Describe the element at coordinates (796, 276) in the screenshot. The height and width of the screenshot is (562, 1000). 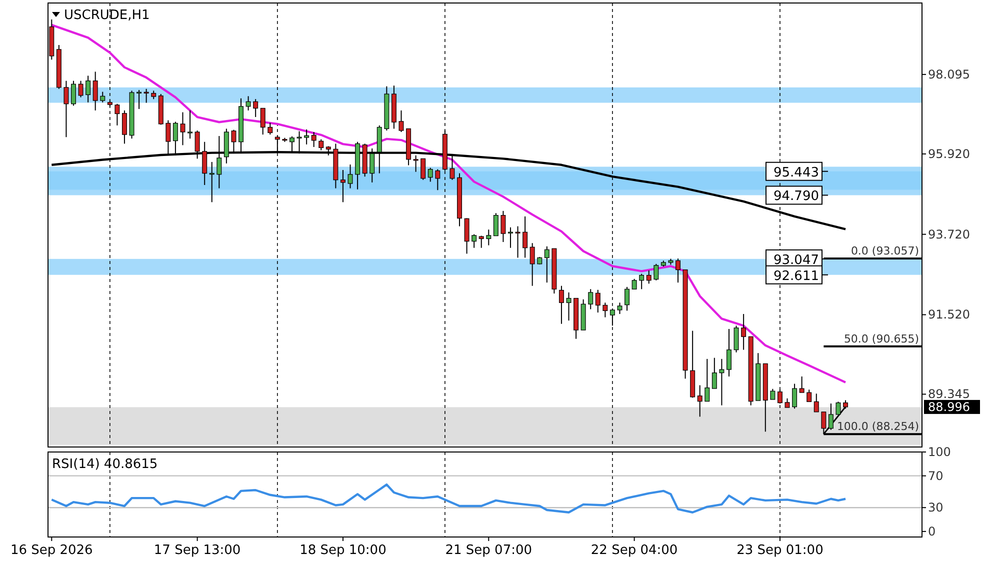
I see `annotation: 92.611` at that location.